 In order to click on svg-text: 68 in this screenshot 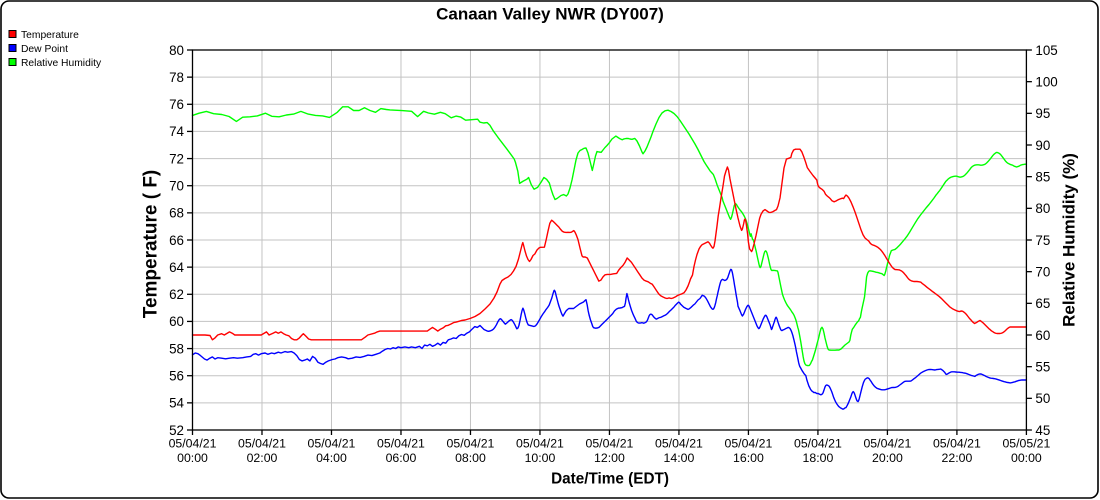, I will do `click(176, 213)`.